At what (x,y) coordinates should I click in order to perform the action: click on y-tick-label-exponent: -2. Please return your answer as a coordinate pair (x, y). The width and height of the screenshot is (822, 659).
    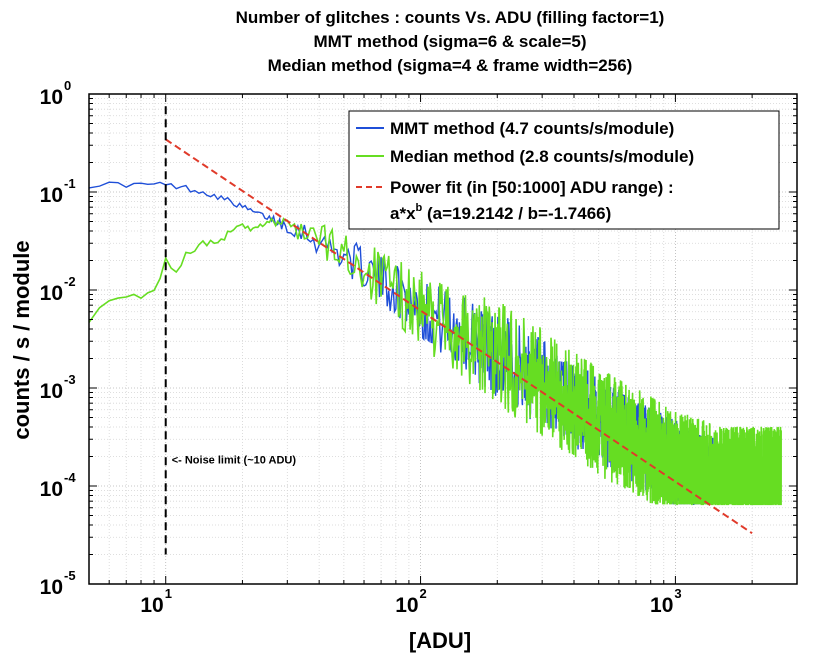
    Looking at the image, I should click on (70, 281).